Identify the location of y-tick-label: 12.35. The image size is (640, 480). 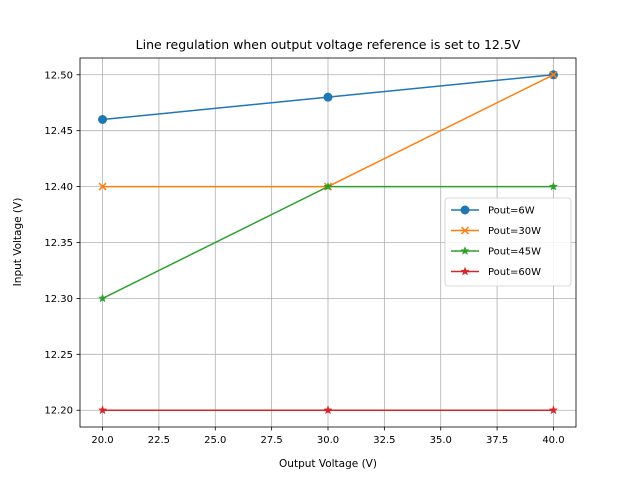
(58, 243).